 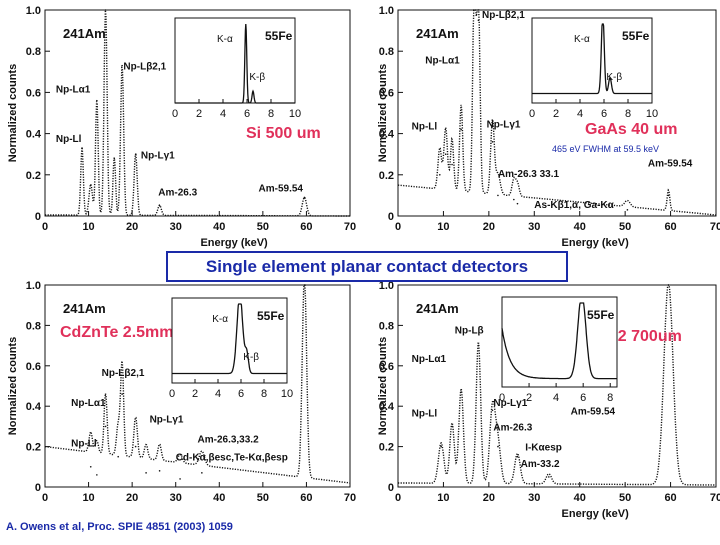 What do you see at coordinates (386, 176) in the screenshot?
I see `y-tick-label: 0.2` at bounding box center [386, 176].